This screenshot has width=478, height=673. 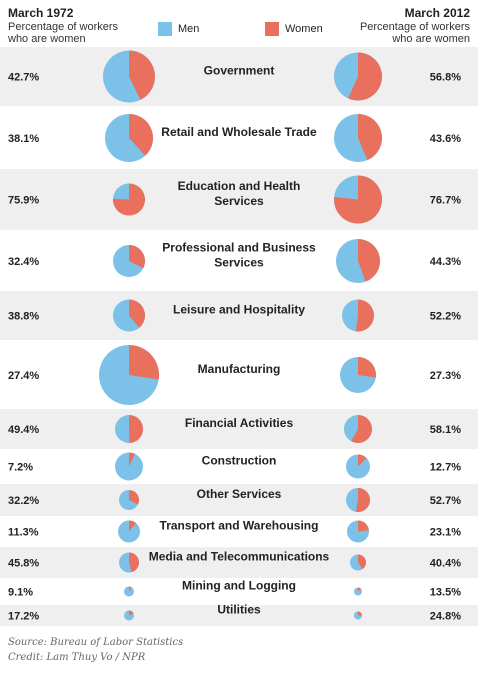 I want to click on pie-2012-other-services-women-slice, so click(x=362, y=500).